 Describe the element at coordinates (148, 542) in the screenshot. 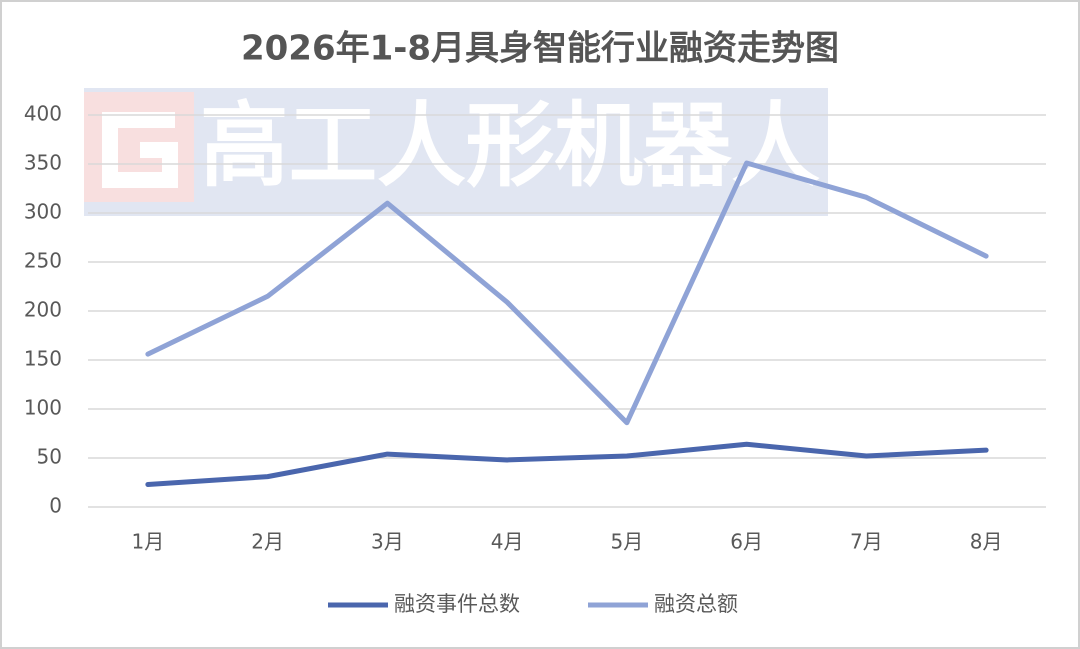

I see `x-tick-label: 1月` at that location.